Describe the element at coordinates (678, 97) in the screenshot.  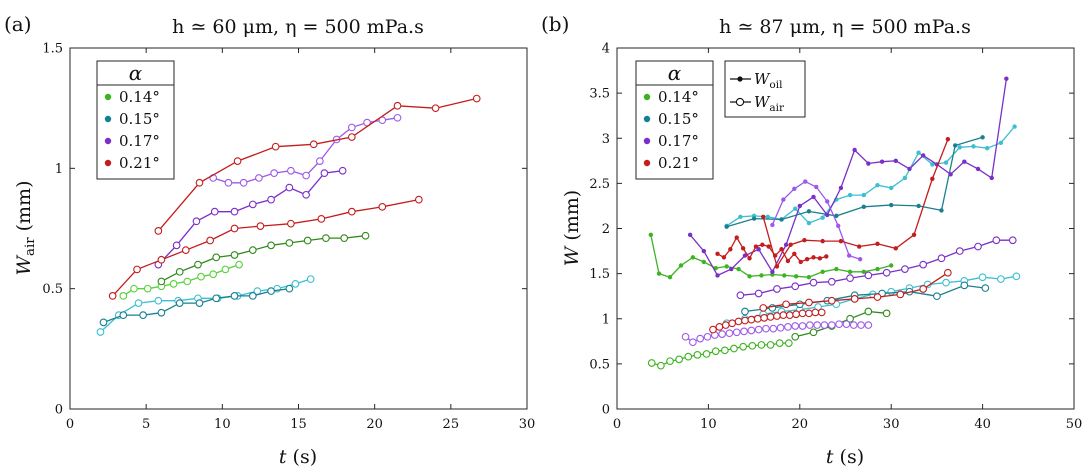
I see `panel-b-legend-label: 0.14°` at that location.